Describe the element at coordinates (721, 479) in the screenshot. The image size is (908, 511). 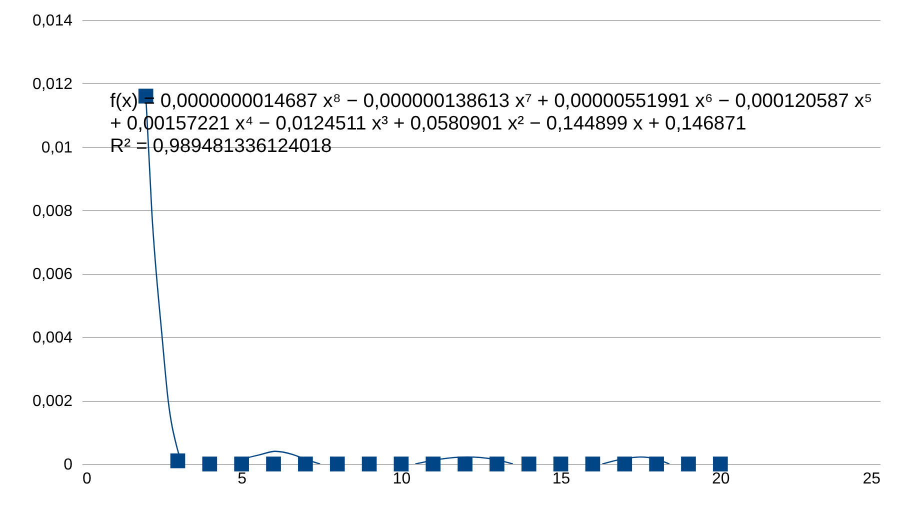
I see `x-tick-label: 20` at that location.